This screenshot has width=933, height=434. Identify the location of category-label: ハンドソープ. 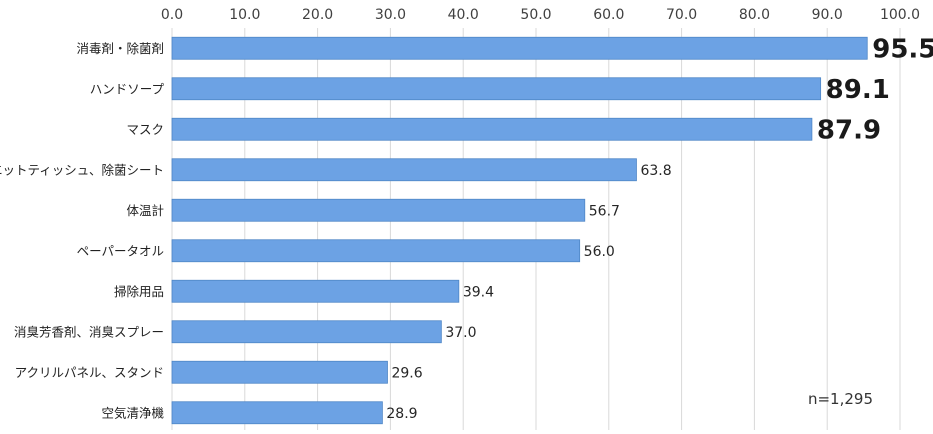
(127, 88).